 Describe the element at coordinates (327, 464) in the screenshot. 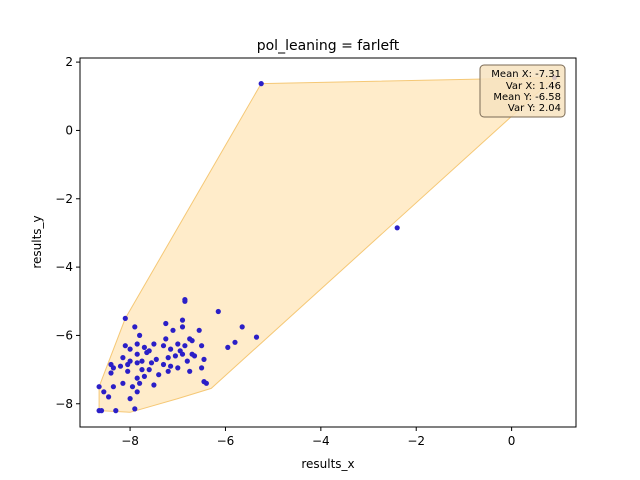

I see `x-axis-label: results_x` at that location.